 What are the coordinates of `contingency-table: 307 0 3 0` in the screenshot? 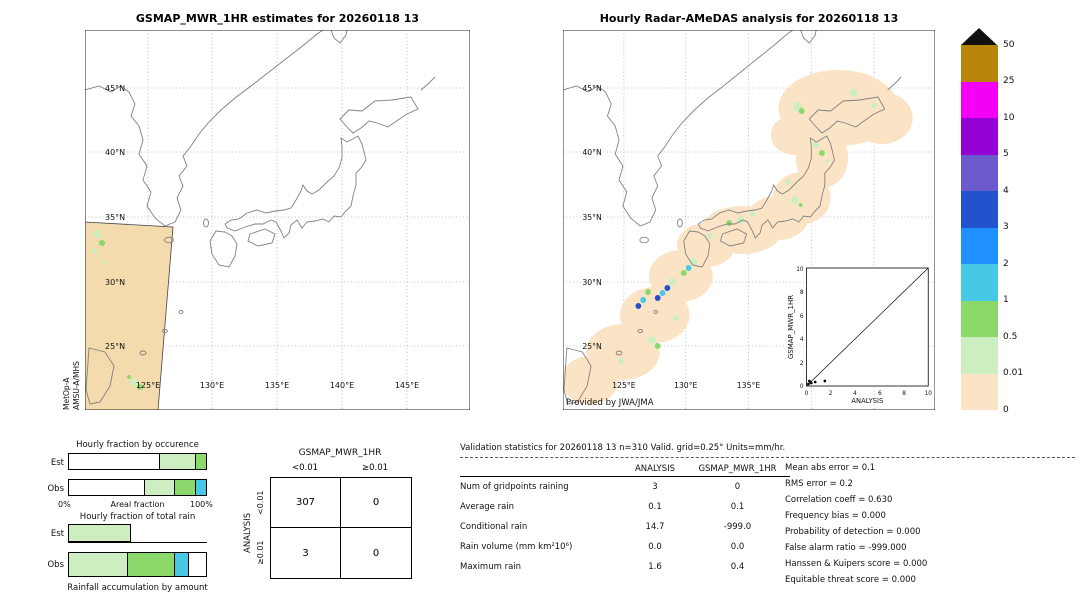 It's located at (341, 528).